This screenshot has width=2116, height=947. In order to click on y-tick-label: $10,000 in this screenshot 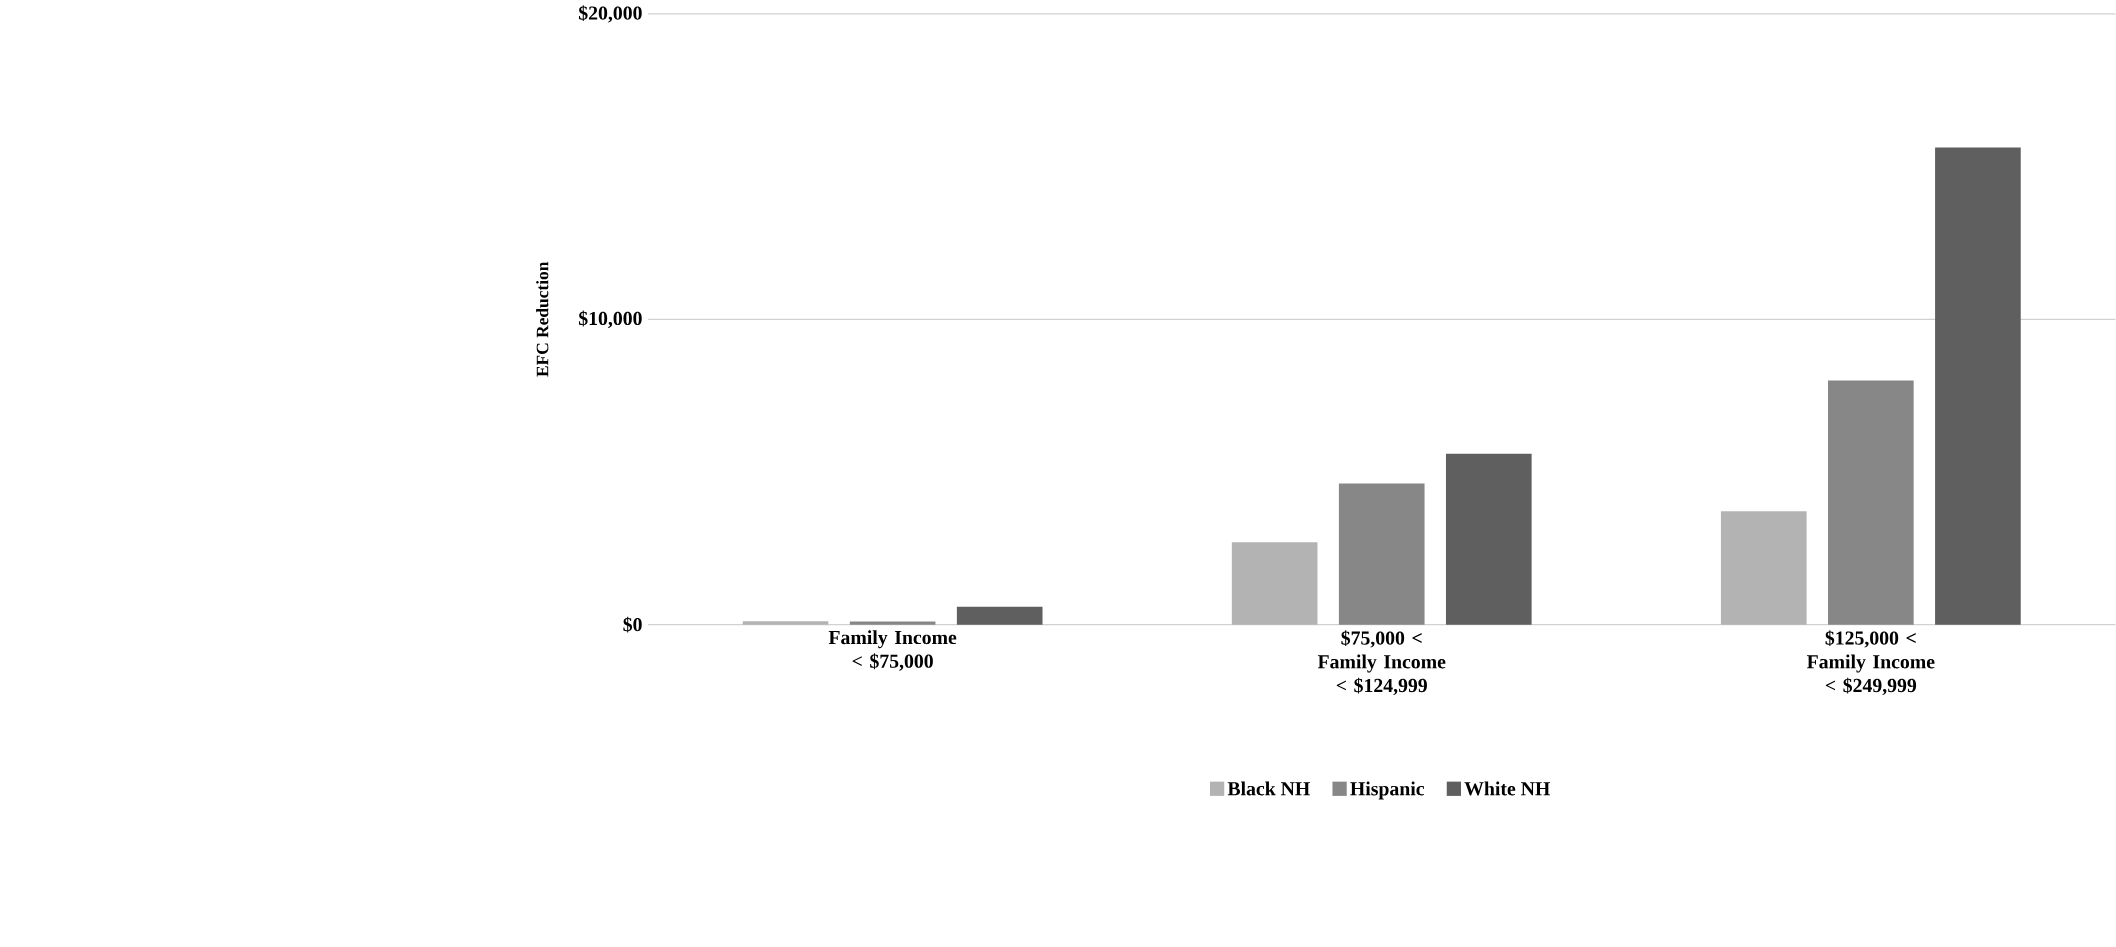, I will do `click(610, 319)`.